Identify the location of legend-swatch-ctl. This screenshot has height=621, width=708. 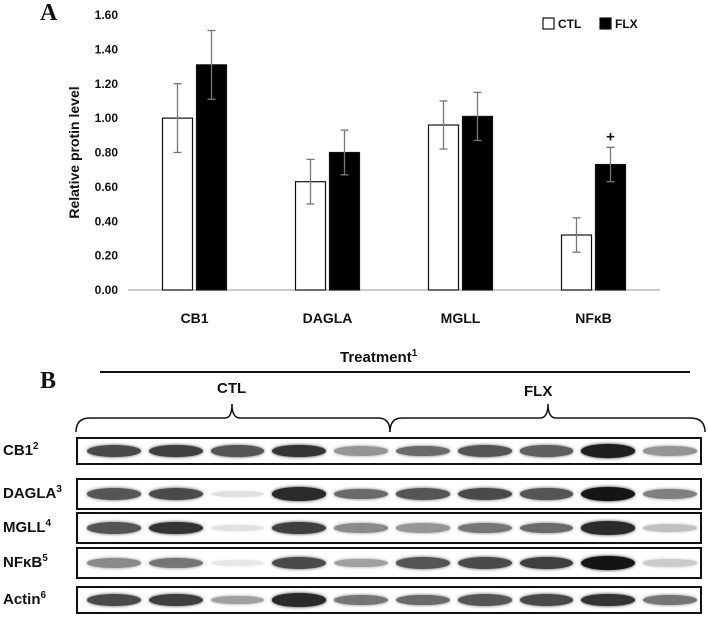
(548, 23).